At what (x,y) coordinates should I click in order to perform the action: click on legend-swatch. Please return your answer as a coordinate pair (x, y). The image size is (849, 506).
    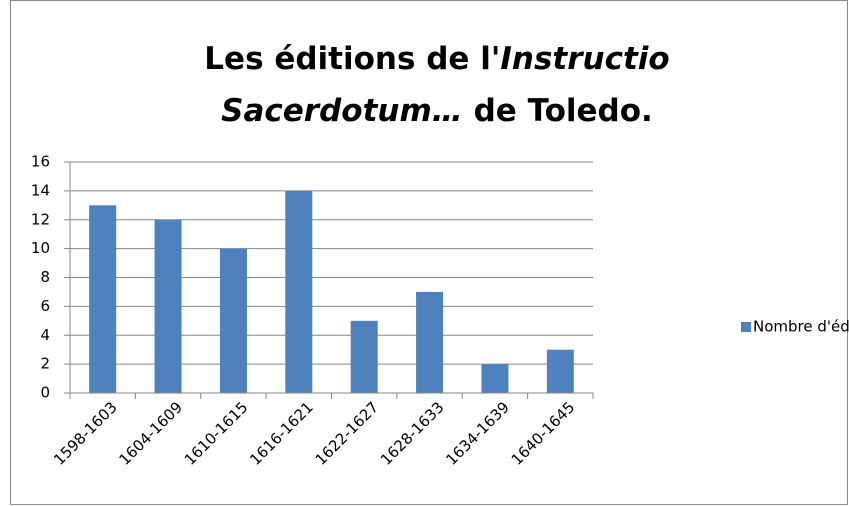
    Looking at the image, I should click on (746, 327).